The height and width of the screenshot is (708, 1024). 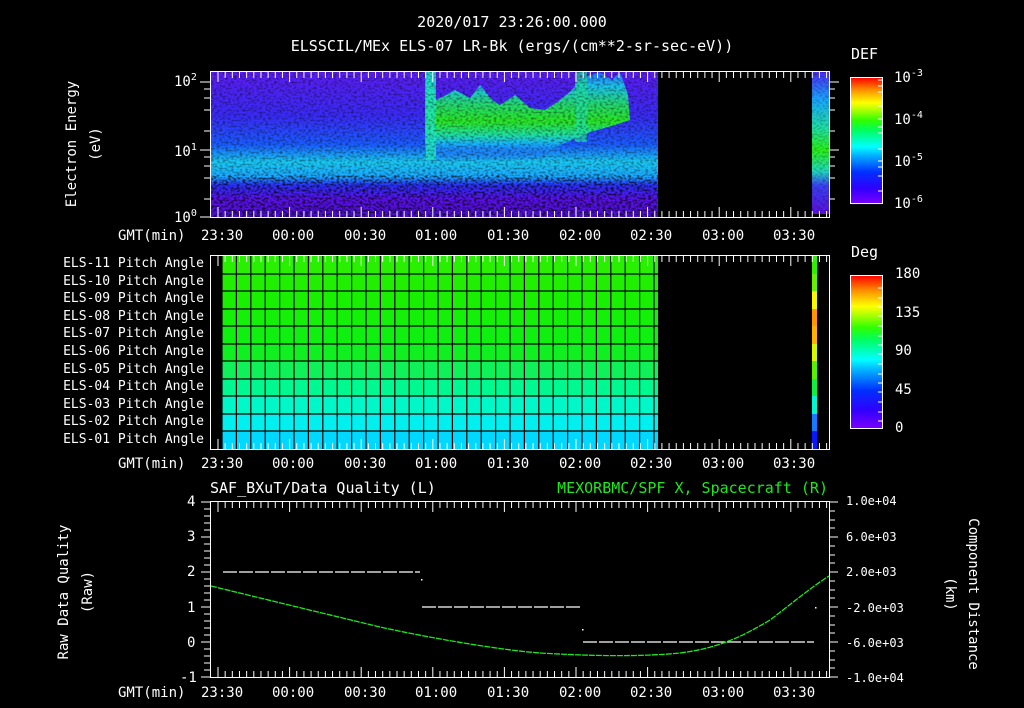 What do you see at coordinates (191, 608) in the screenshot?
I see `quality-ytick: 1` at bounding box center [191, 608].